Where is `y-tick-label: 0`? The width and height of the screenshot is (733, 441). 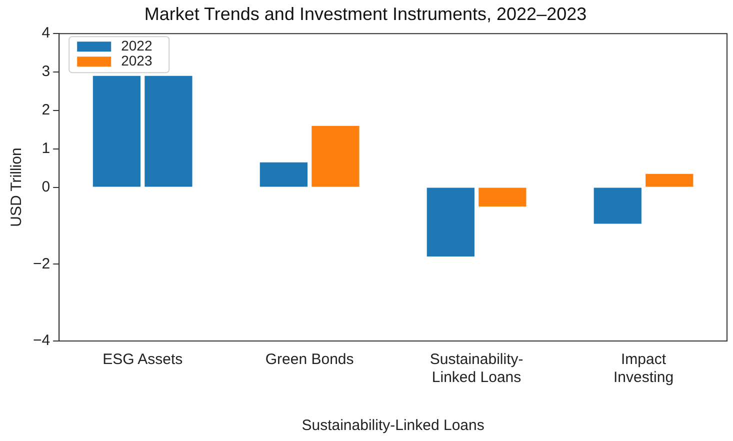 y-tick-label: 0 is located at coordinates (46, 187).